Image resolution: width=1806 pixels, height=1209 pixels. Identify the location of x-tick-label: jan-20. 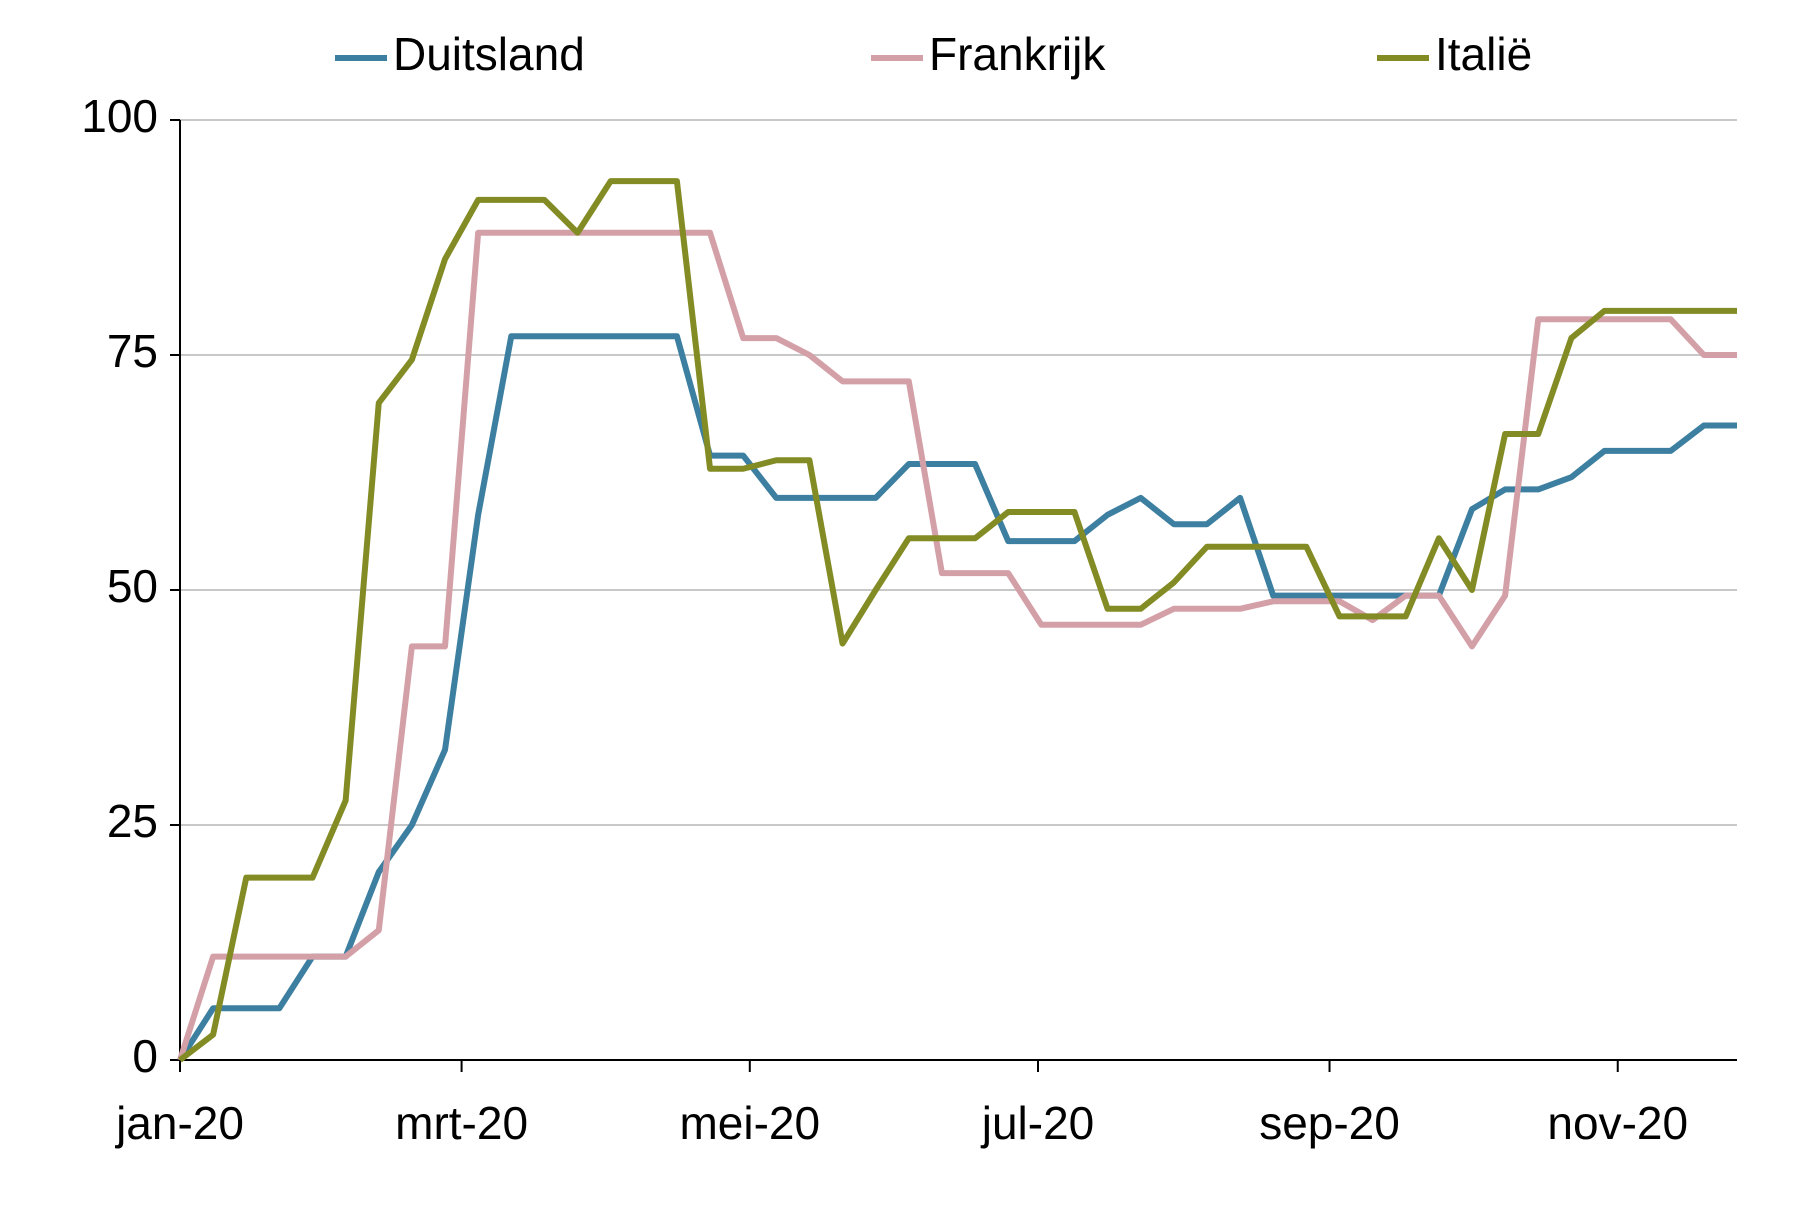
(179, 1123).